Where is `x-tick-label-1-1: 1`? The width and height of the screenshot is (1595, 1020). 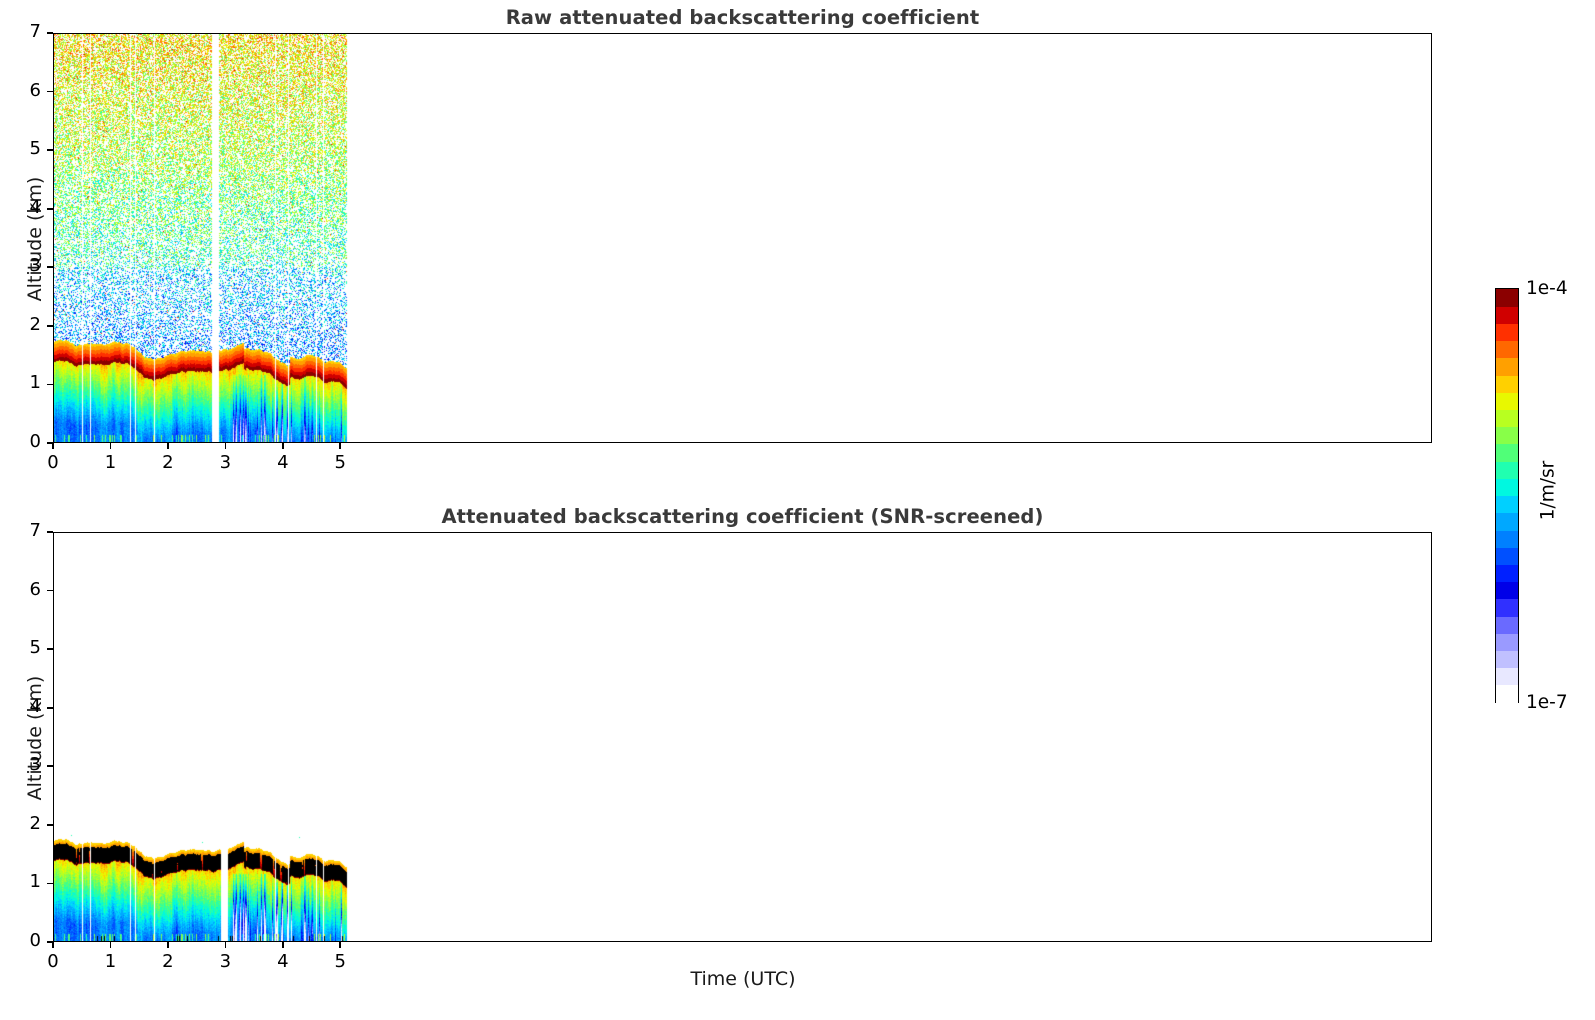 x-tick-label-1-1: 1 is located at coordinates (110, 961).